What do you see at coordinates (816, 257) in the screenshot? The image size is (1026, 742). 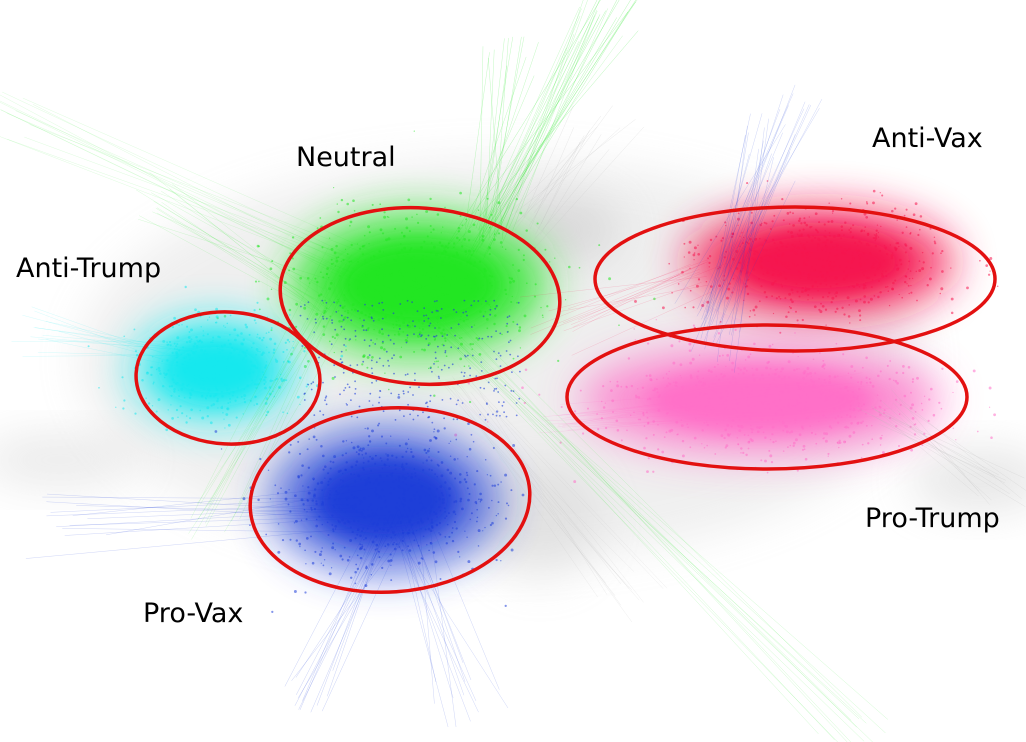 I see `cluster-cloud-anti-vax` at bounding box center [816, 257].